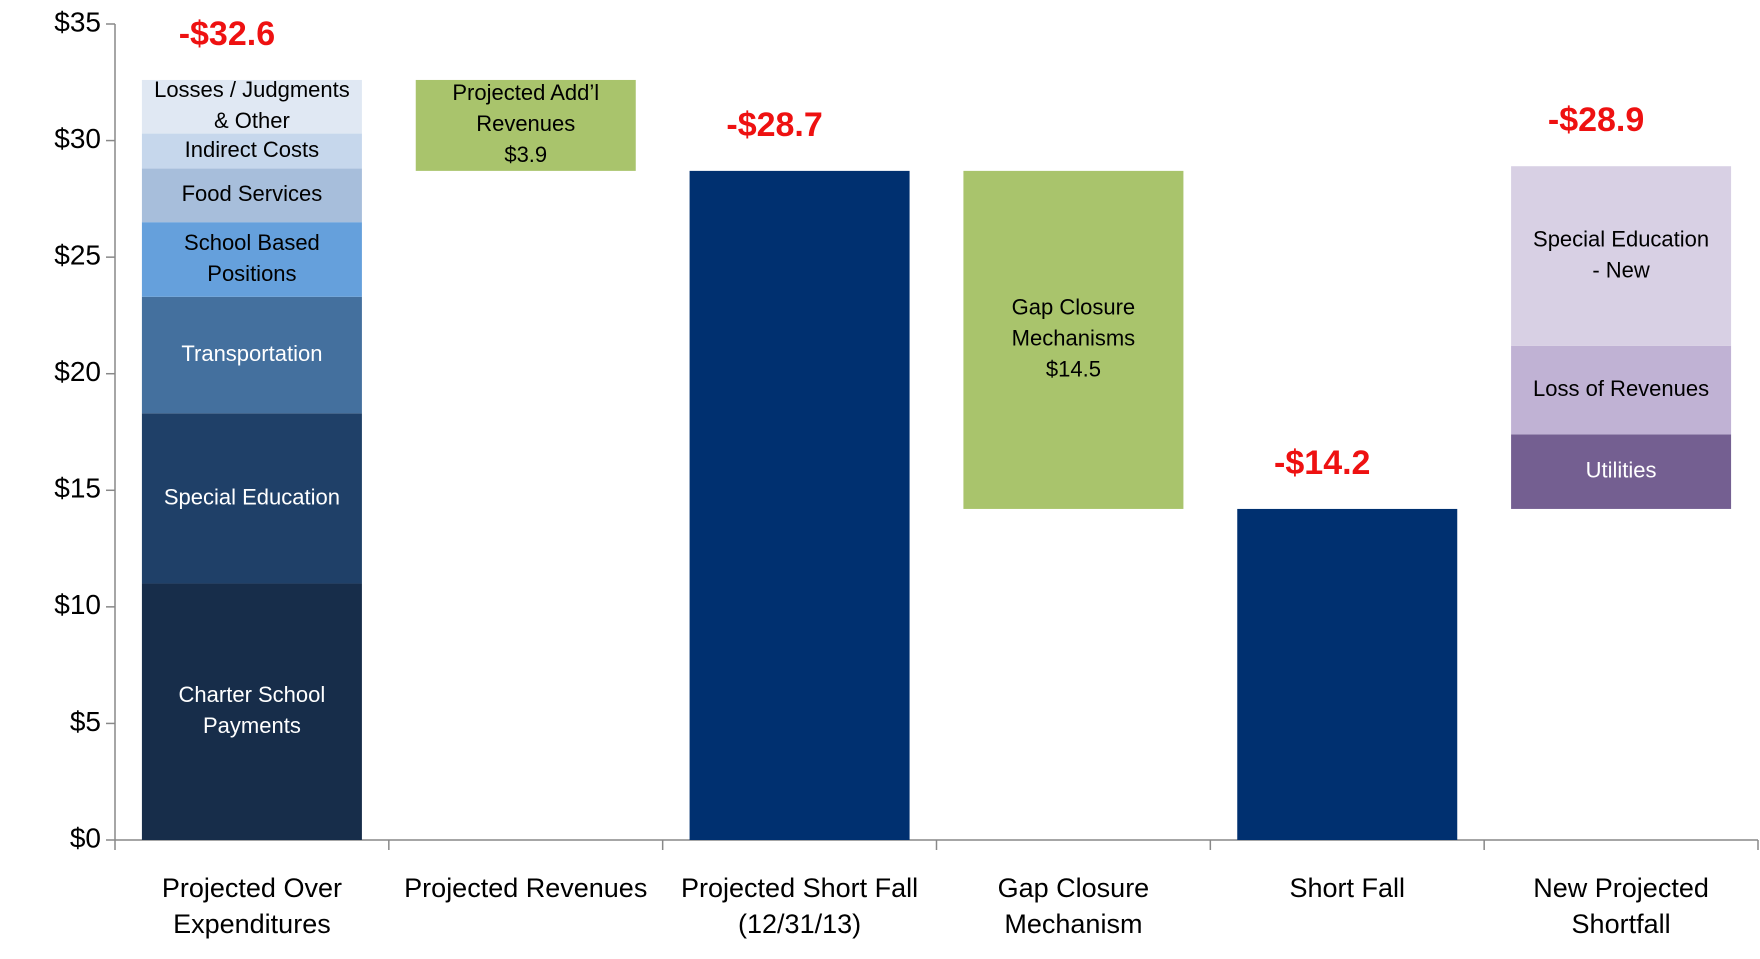  Describe the element at coordinates (77, 138) in the screenshot. I see `y-tick-label: $30` at that location.